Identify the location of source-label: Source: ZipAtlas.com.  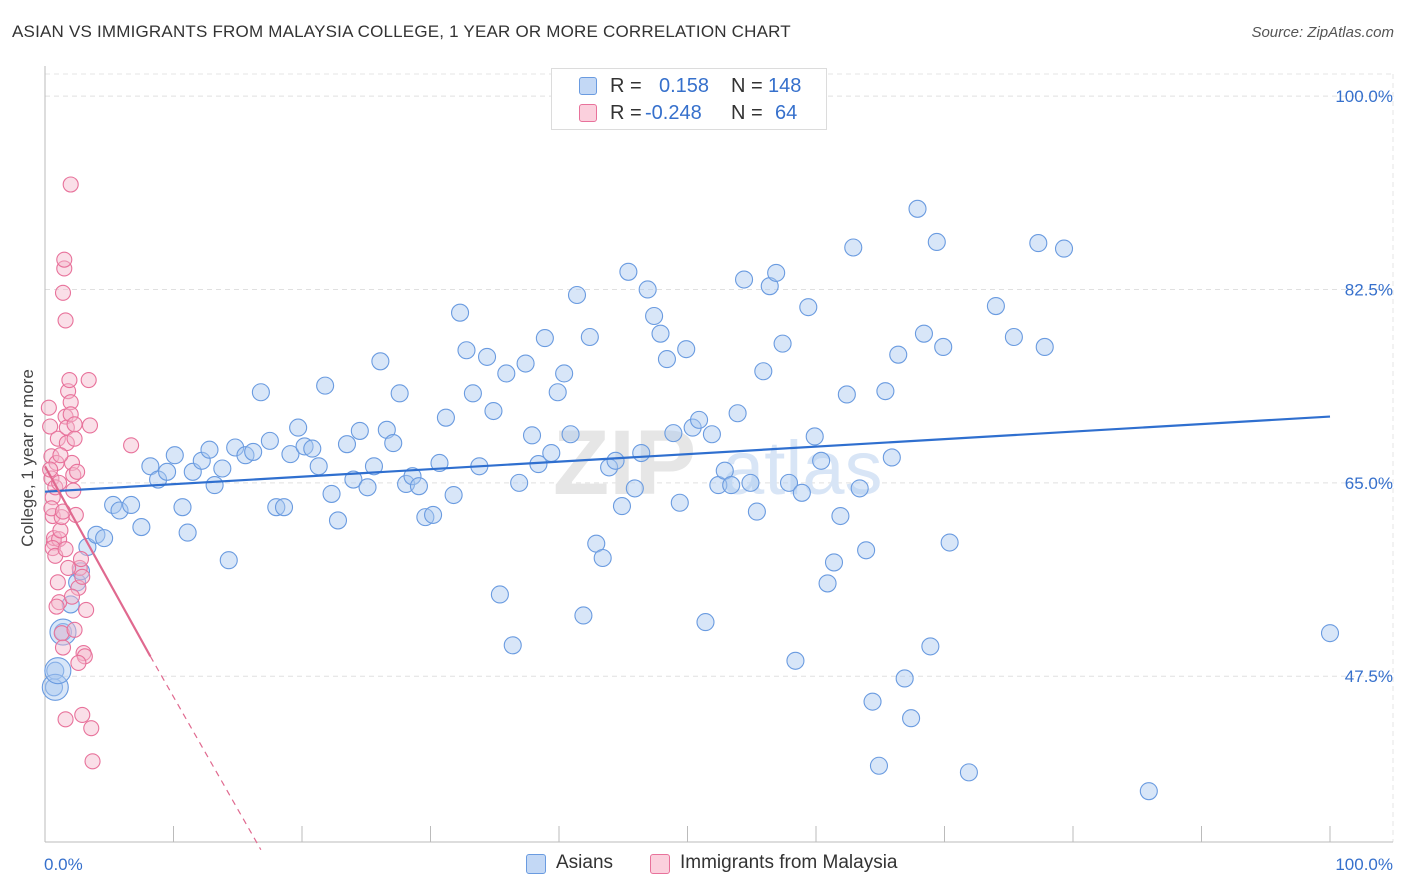
(1322, 32).